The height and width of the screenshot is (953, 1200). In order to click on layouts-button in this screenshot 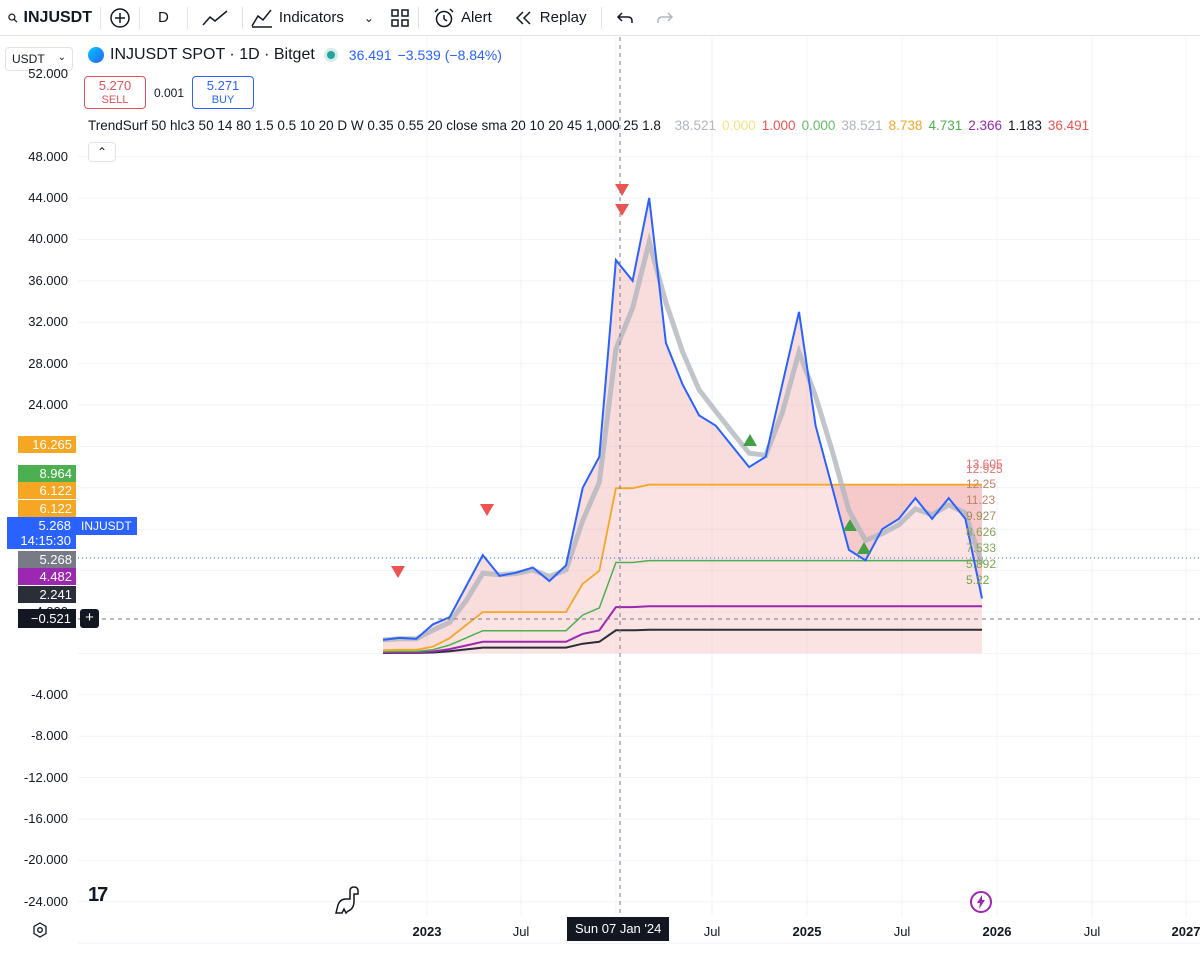, I will do `click(400, 18)`.